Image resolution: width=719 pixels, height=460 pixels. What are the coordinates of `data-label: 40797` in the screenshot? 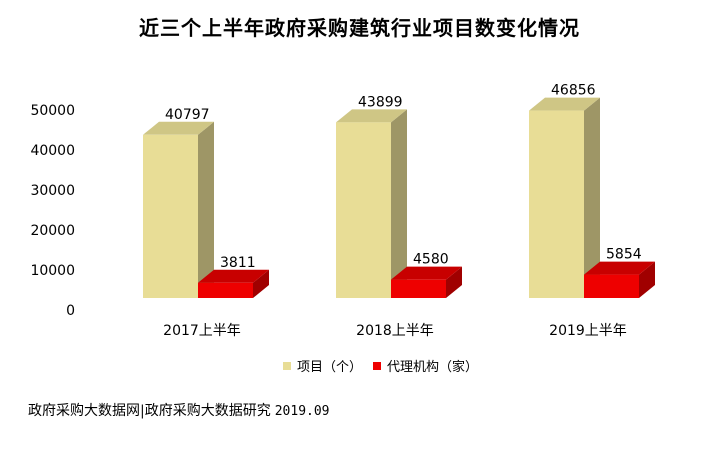 It's located at (187, 115).